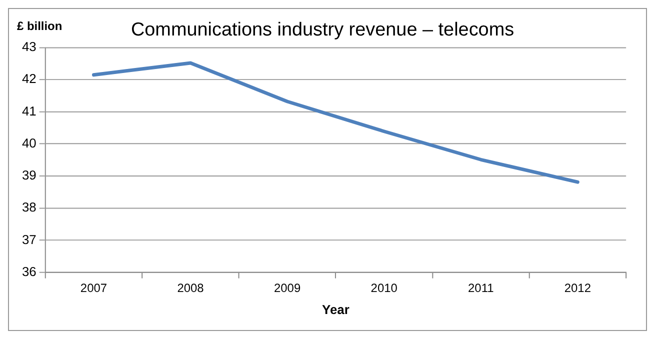  I want to click on y-tick-label: 37, so click(29, 239).